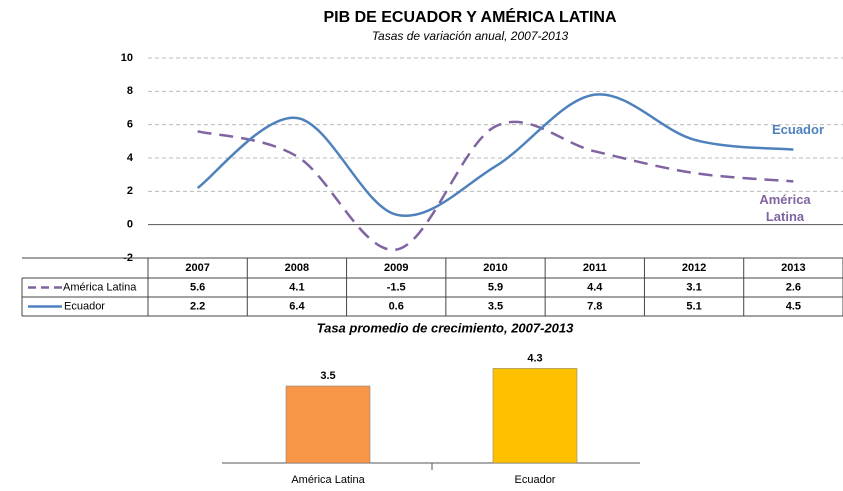  I want to click on table-value: 6.4, so click(297, 306).